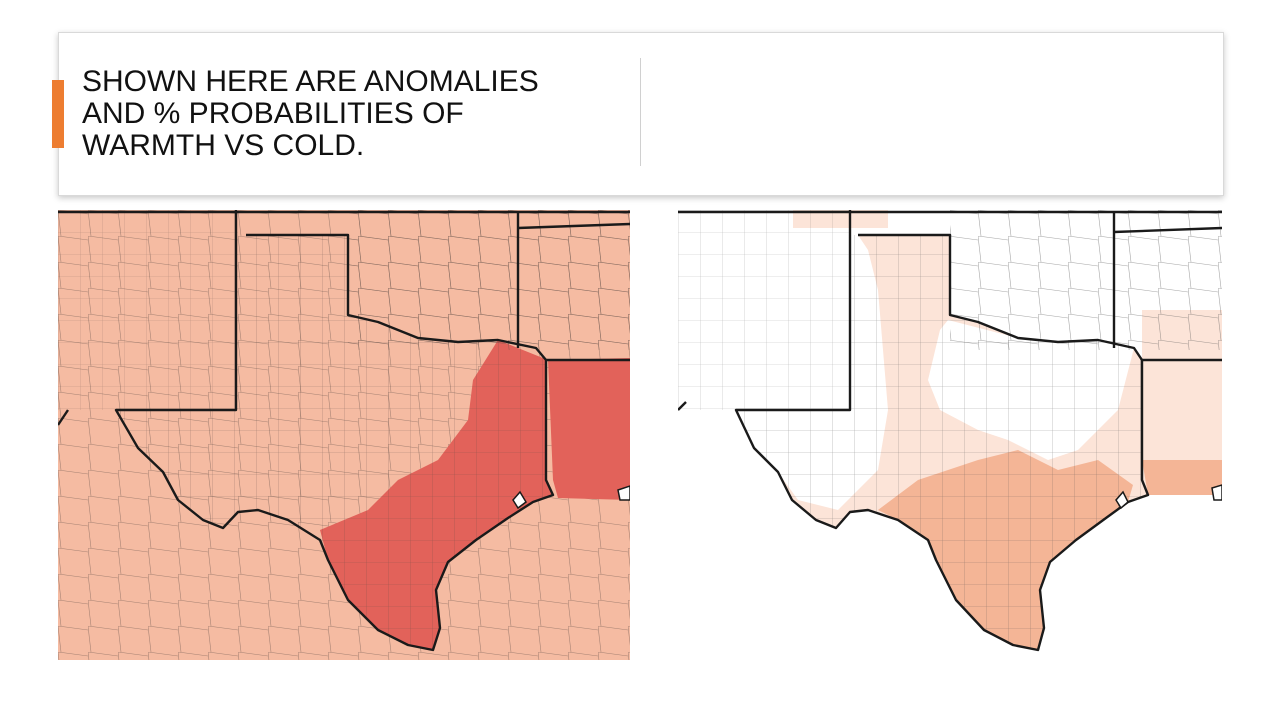 This screenshot has width=1280, height=720. I want to click on title-divider, so click(640, 112).